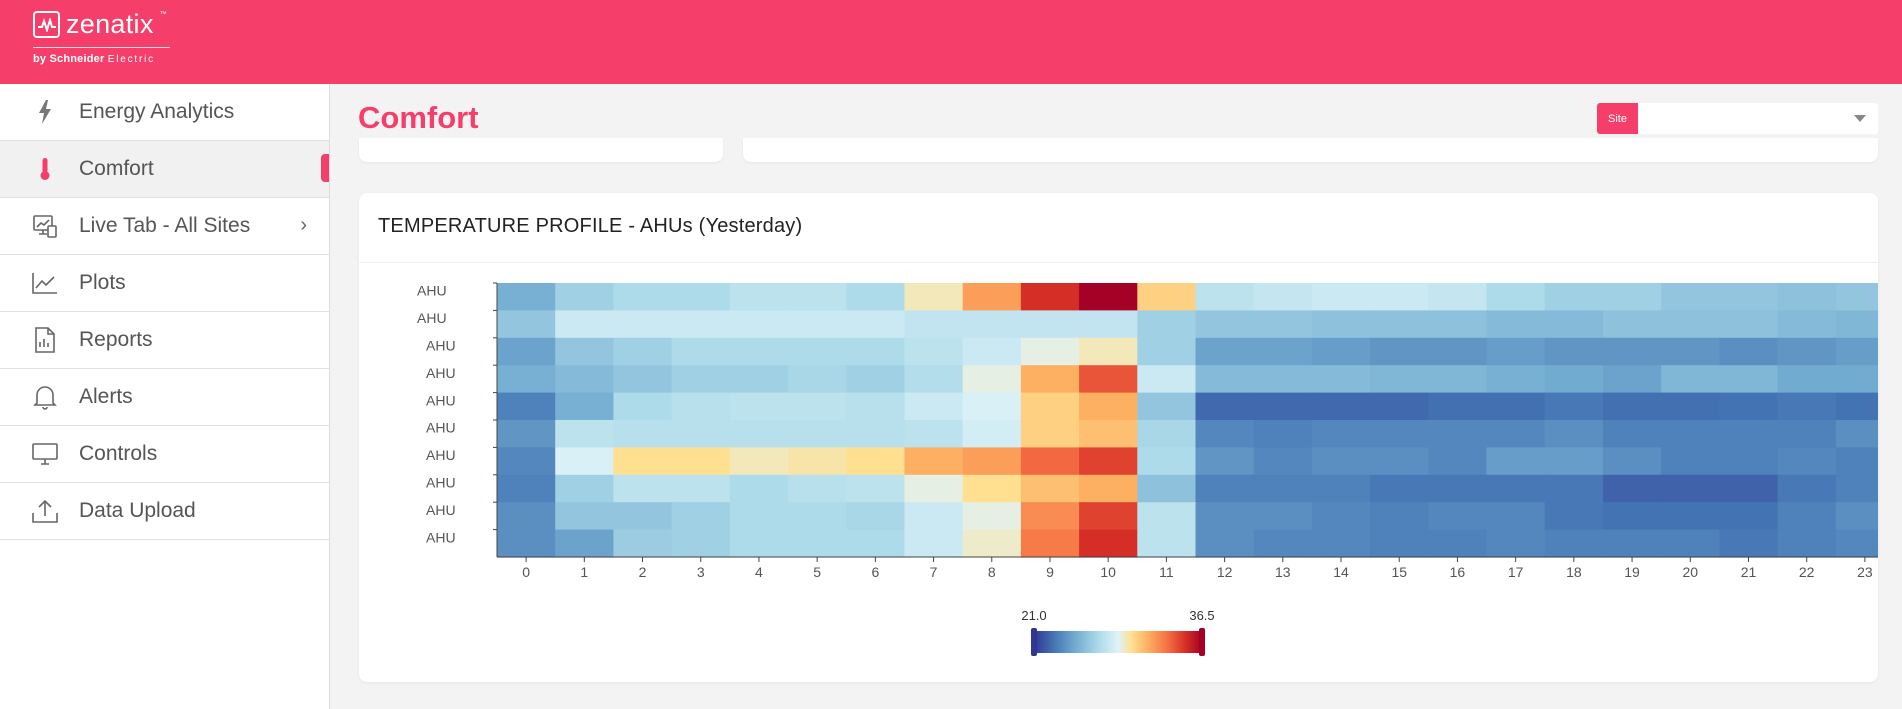 This screenshot has width=1902, height=709. What do you see at coordinates (1737, 118) in the screenshot?
I see `site-select: Site` at bounding box center [1737, 118].